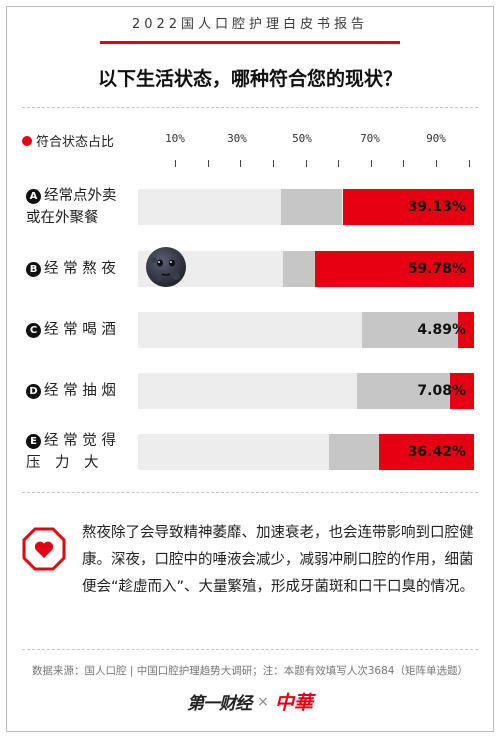 The width and height of the screenshot is (500, 738). Describe the element at coordinates (436, 269) in the screenshot. I see `bar-value-label: 59.78%` at that location.